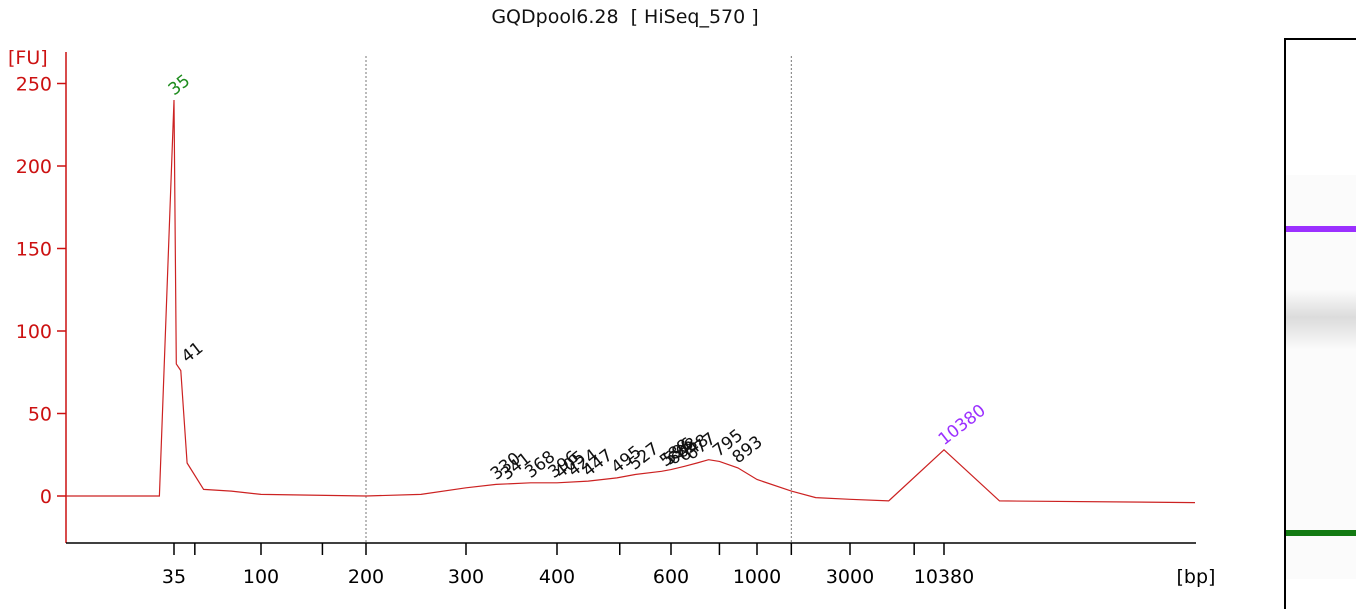 This screenshot has width=1356, height=609. I want to click on chart-title: GQDpool6.28 [ HiSeq_570 ], so click(625, 17).